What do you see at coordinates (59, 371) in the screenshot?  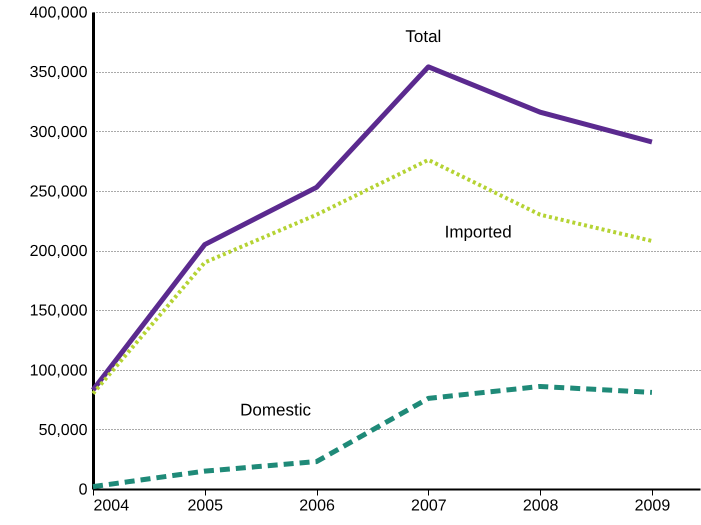 I see `y-tick-label: 100,000` at bounding box center [59, 371].